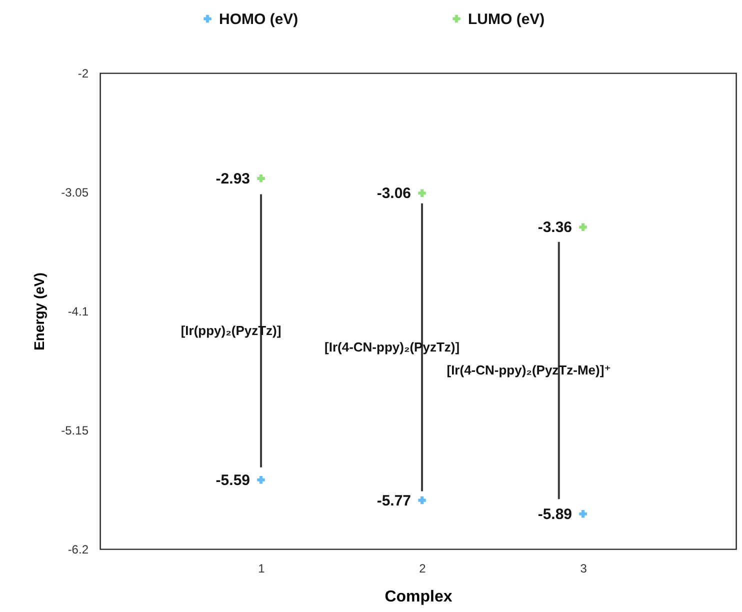 Image resolution: width=742 pixels, height=612 pixels. I want to click on legend-label: LUMO (eV), so click(506, 19).